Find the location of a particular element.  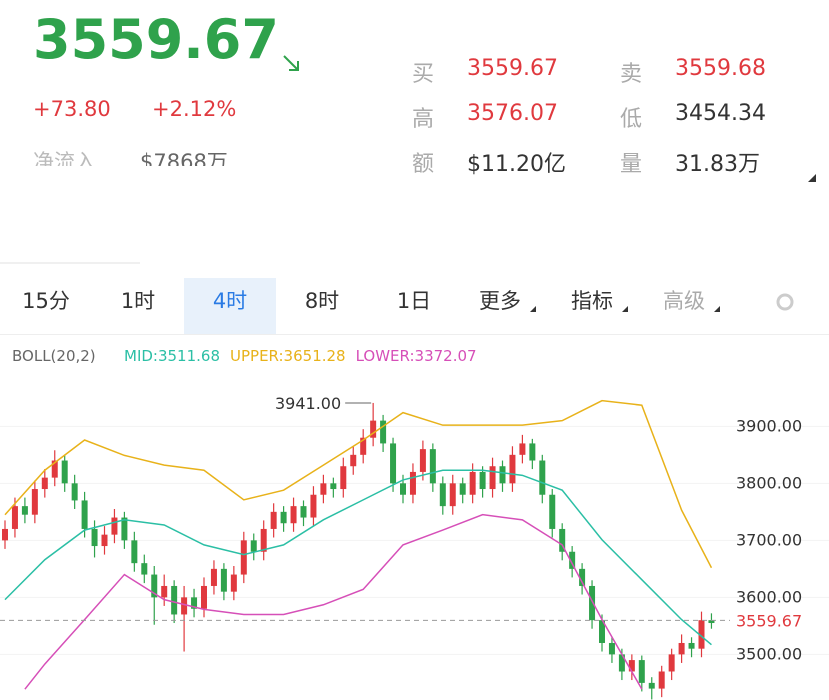

divider is located at coordinates (70, 263).